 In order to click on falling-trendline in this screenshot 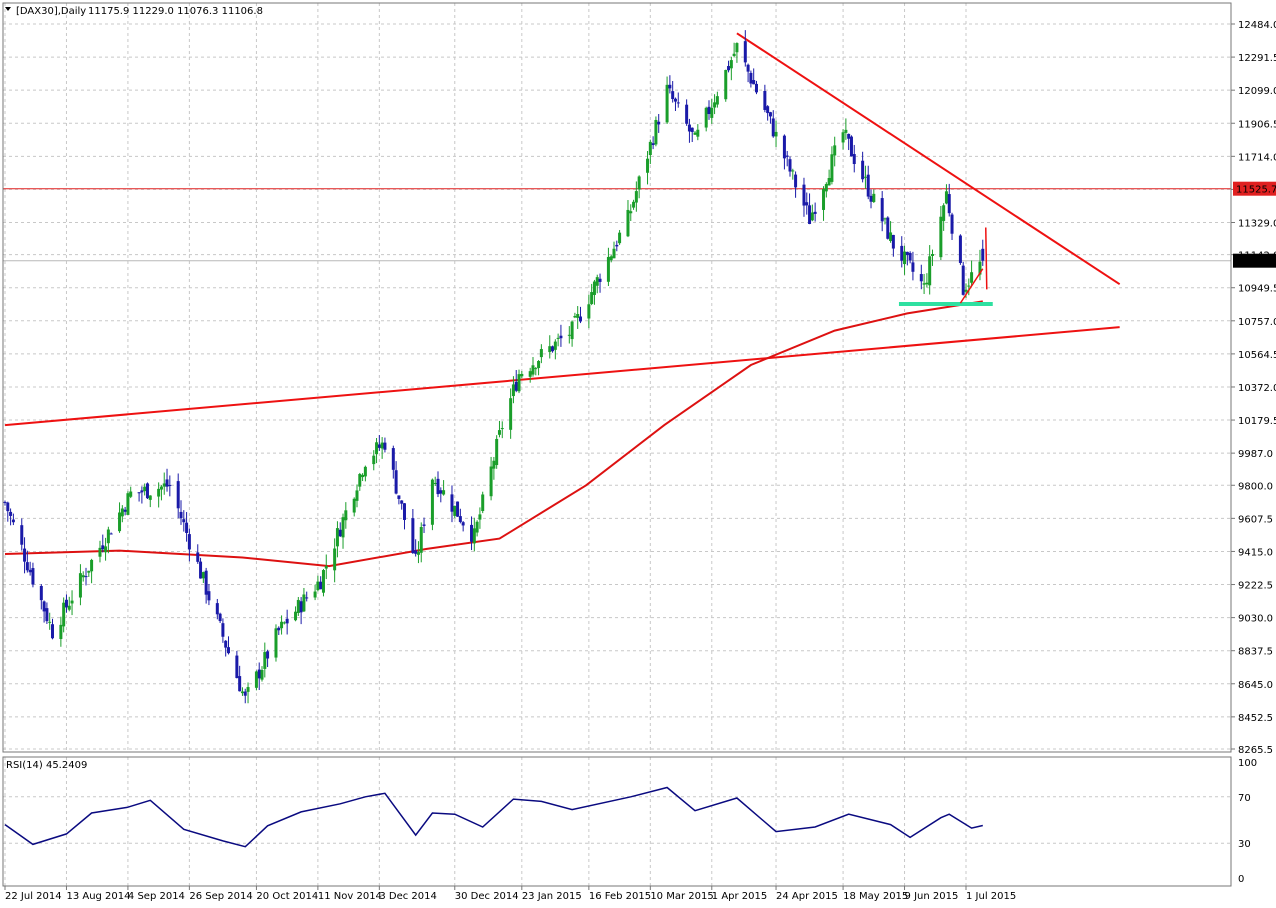, I will do `click(928, 159)`.